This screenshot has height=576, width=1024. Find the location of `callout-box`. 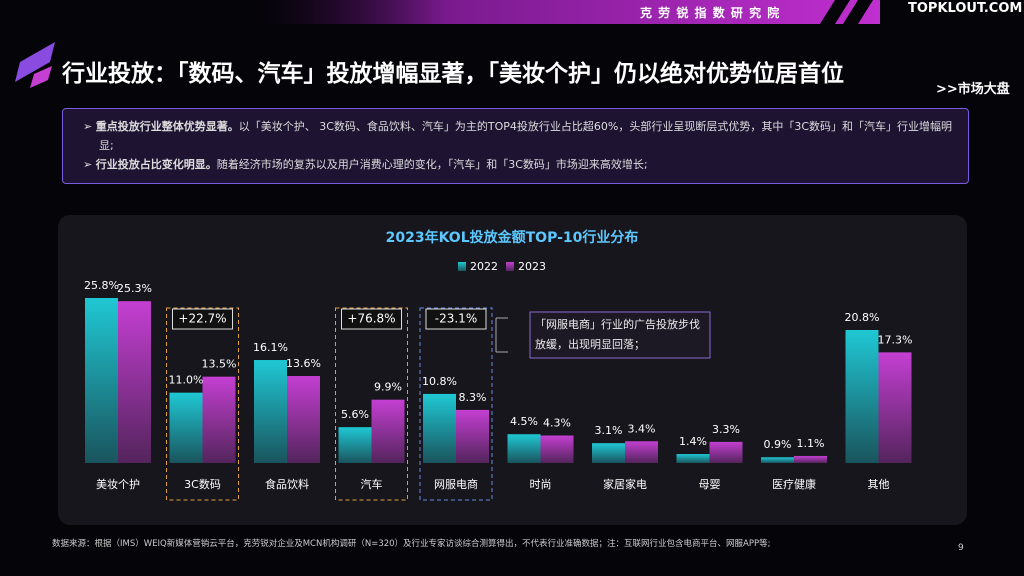

callout-box is located at coordinates (620, 335).